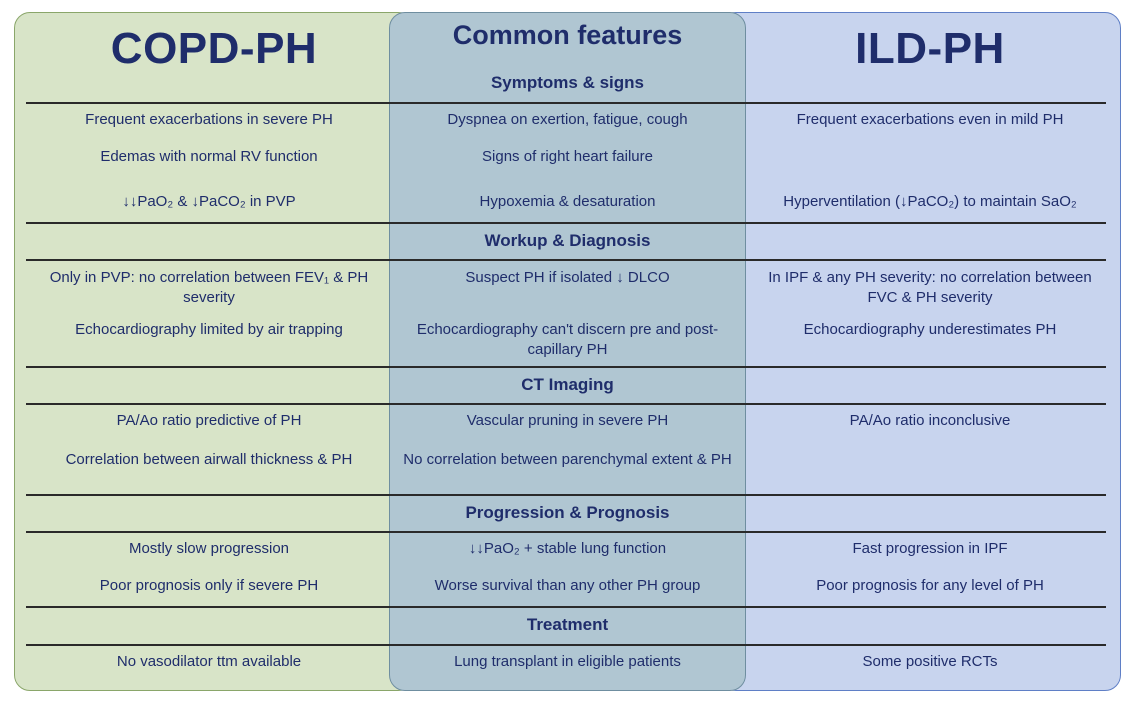  I want to click on ild-ph-title: ILD-PH, so click(930, 48).